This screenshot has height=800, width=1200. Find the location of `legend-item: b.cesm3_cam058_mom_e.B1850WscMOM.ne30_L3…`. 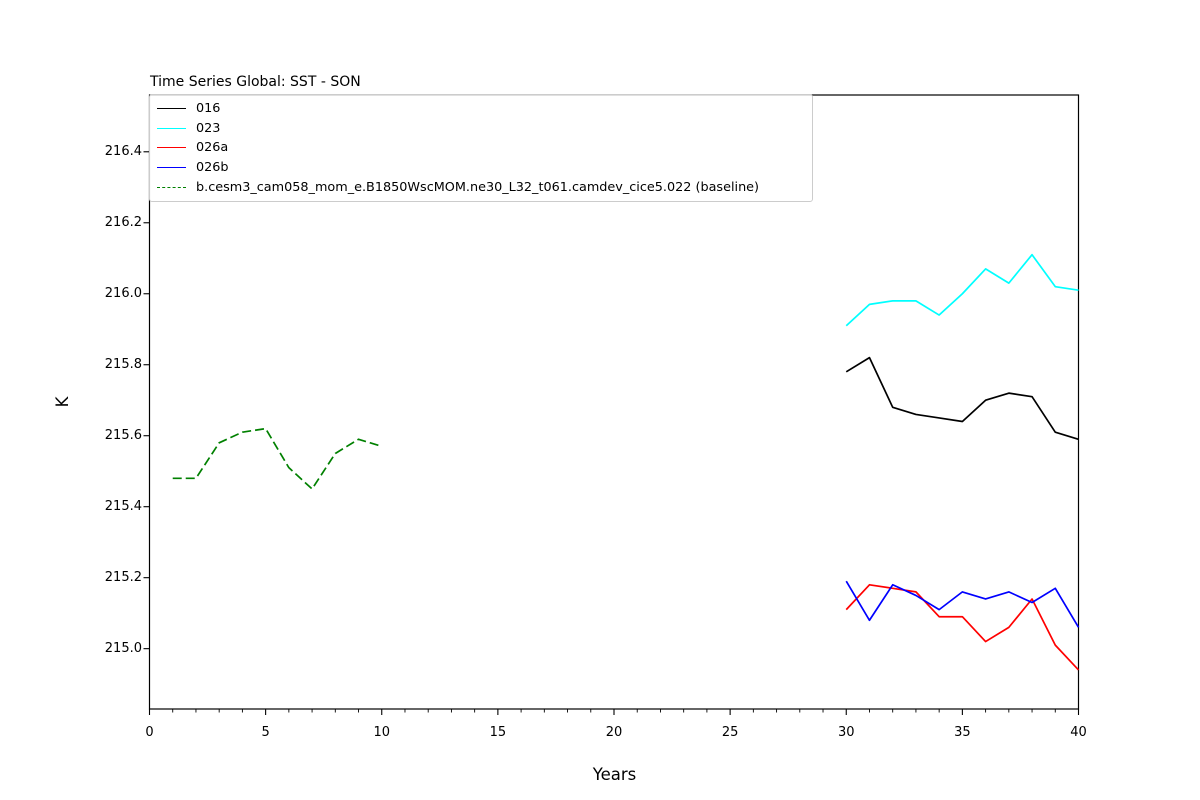

legend-item: b.cesm3_cam058_mom_e.B1850WscMOM.ne30_L3… is located at coordinates (481, 187).